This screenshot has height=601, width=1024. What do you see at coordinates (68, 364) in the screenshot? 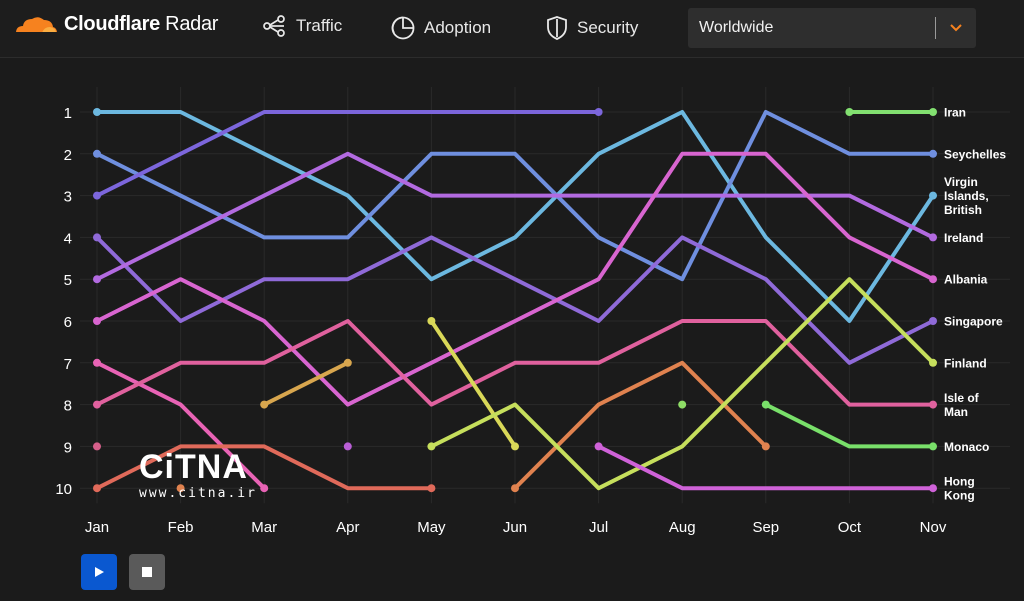
I see `y-tick-label: 7` at bounding box center [68, 364].